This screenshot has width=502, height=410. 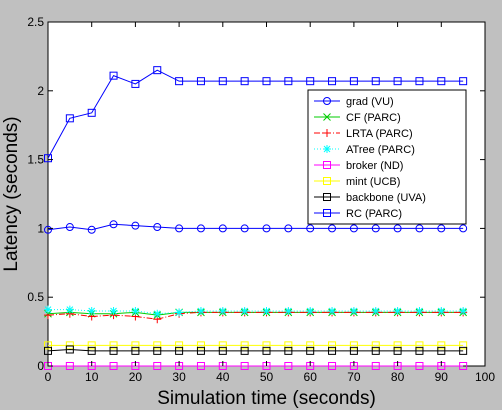 What do you see at coordinates (380, 150) in the screenshot?
I see `legend-label: ATree (PARC)` at bounding box center [380, 150].